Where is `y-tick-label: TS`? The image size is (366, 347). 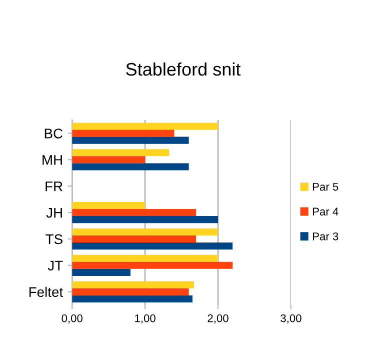 y-tick-label: TS is located at coordinates (54, 239).